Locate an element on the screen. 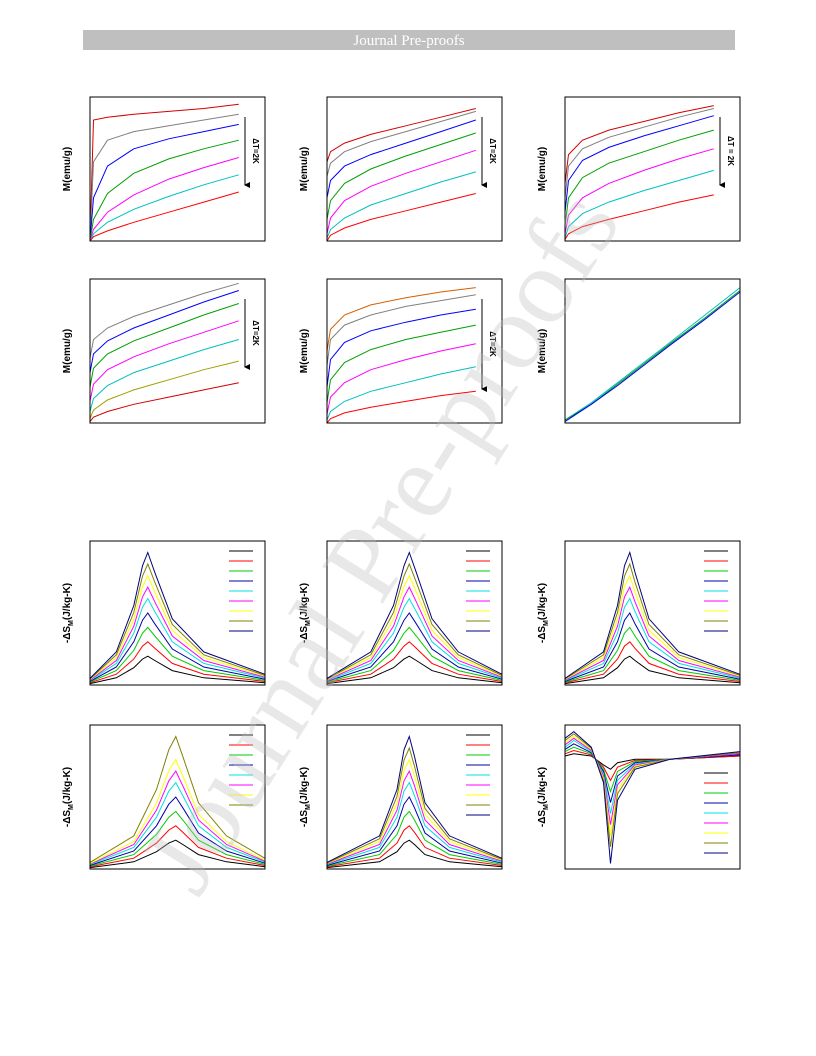 This screenshot has height=1056, width=816. panel: M(emu/g) ΔT = 2K is located at coordinates (639, 169).